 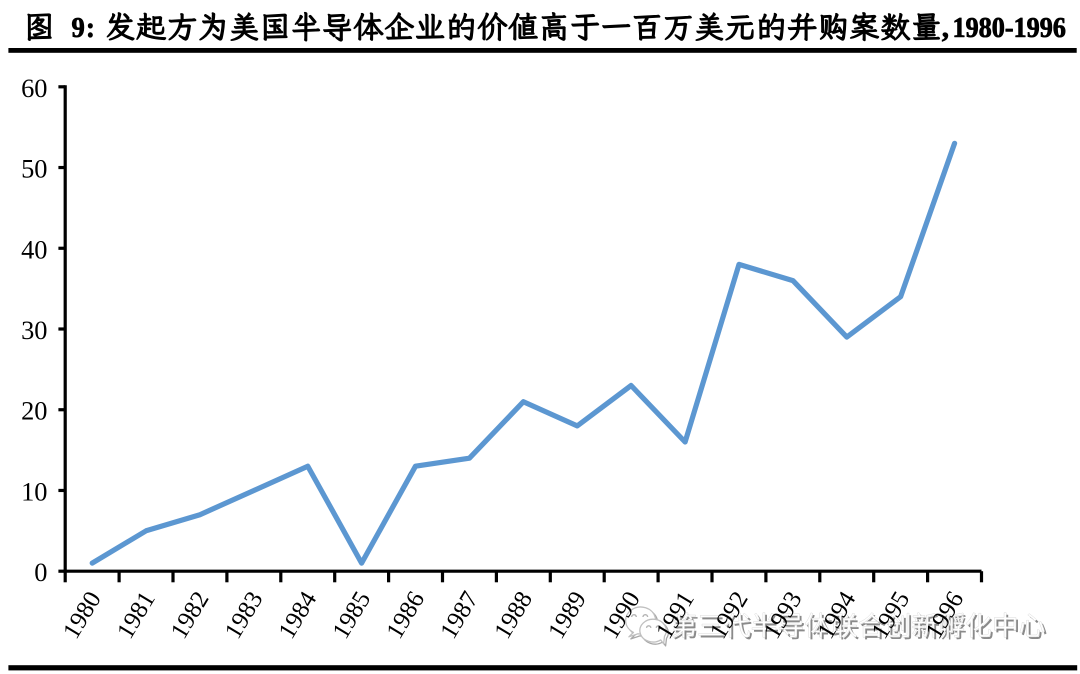 What do you see at coordinates (40, 572) in the screenshot?
I see `svg-text: 0` at bounding box center [40, 572].